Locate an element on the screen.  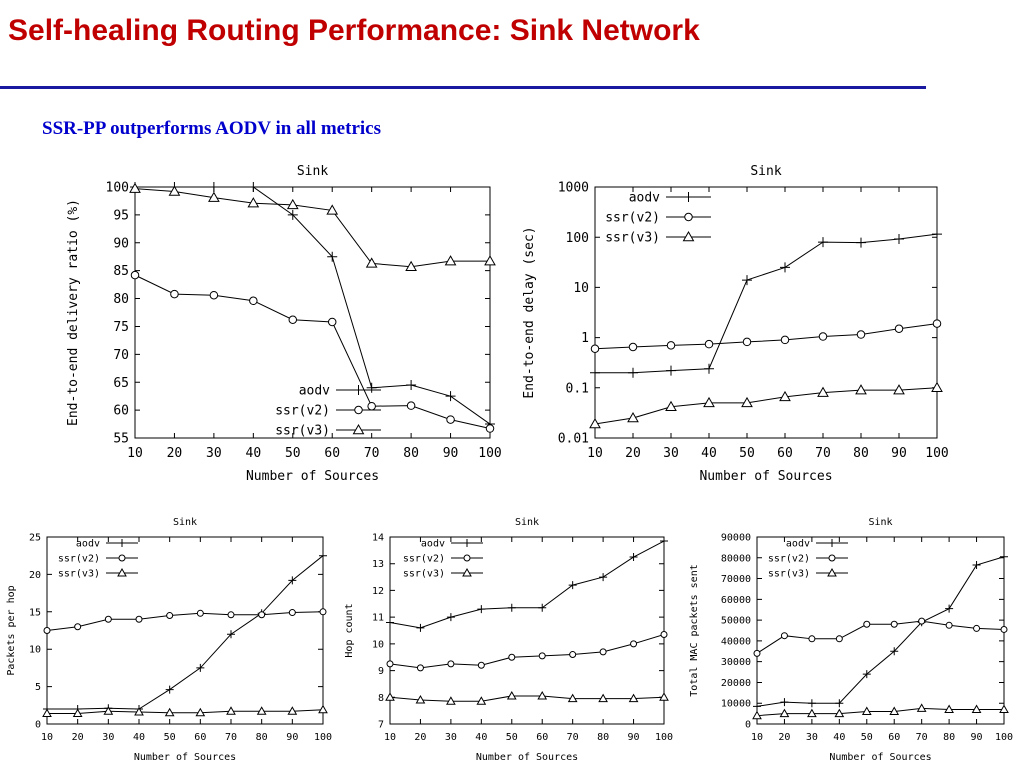
y-tick-label: 0.1 is located at coordinates (577, 388).